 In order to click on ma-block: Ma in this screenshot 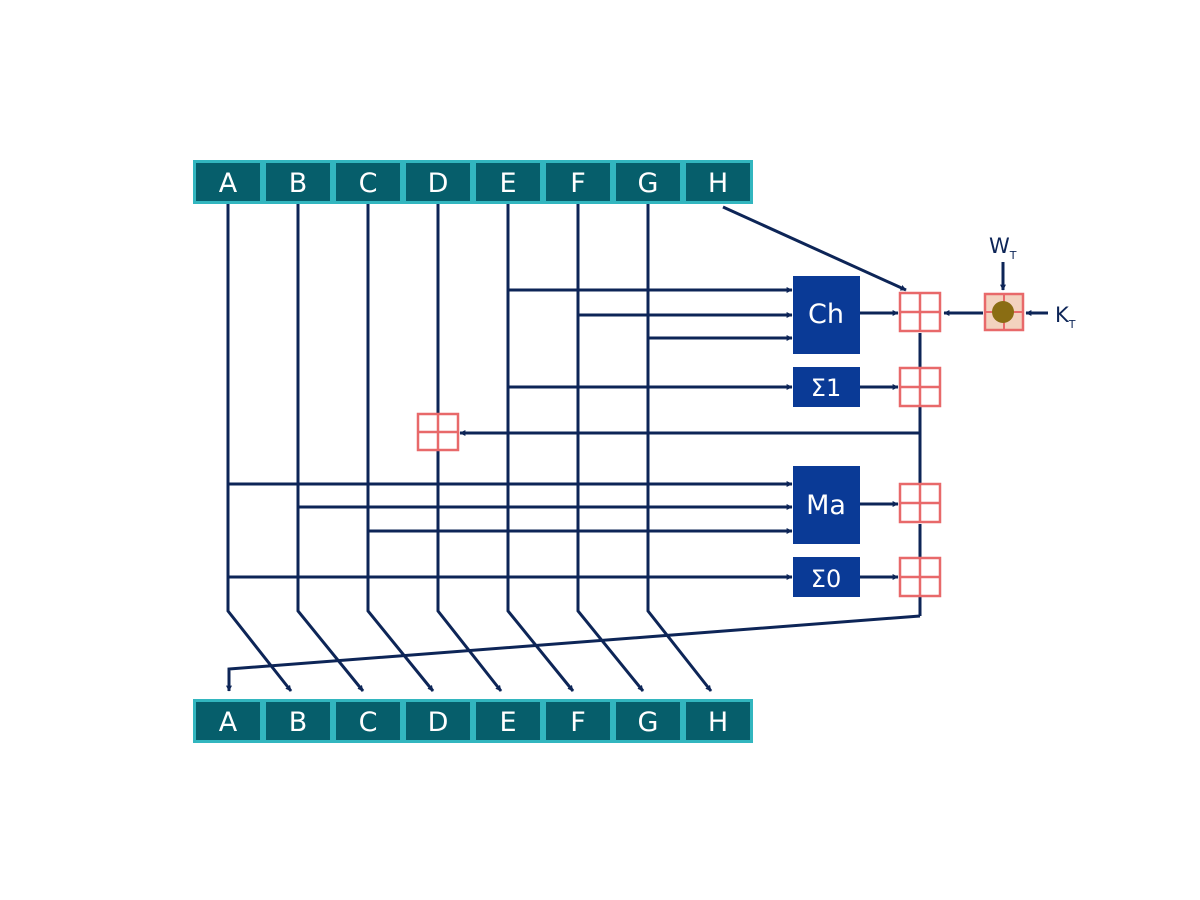, I will do `click(826, 505)`.